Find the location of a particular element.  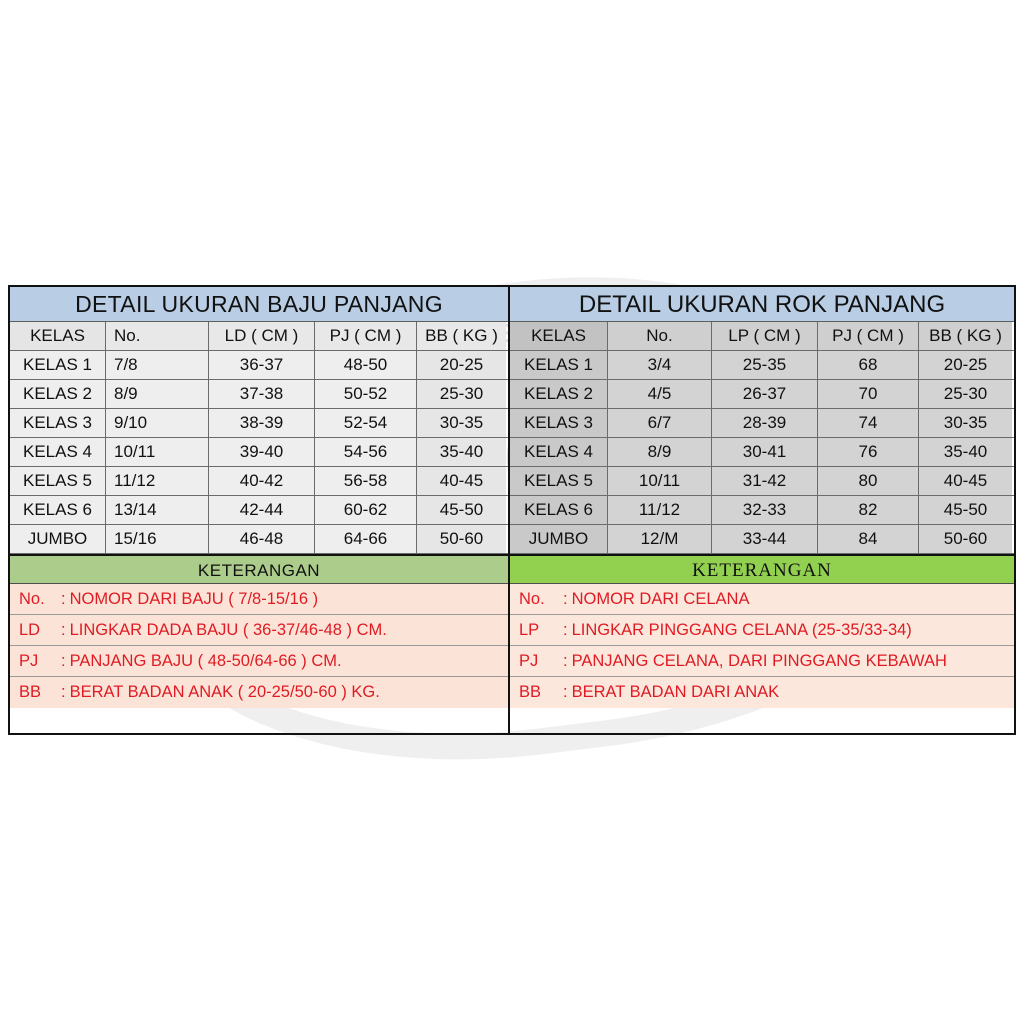

table-row: KELAS 5 11/12 40-42 56-58 40-45 is located at coordinates (259, 481).